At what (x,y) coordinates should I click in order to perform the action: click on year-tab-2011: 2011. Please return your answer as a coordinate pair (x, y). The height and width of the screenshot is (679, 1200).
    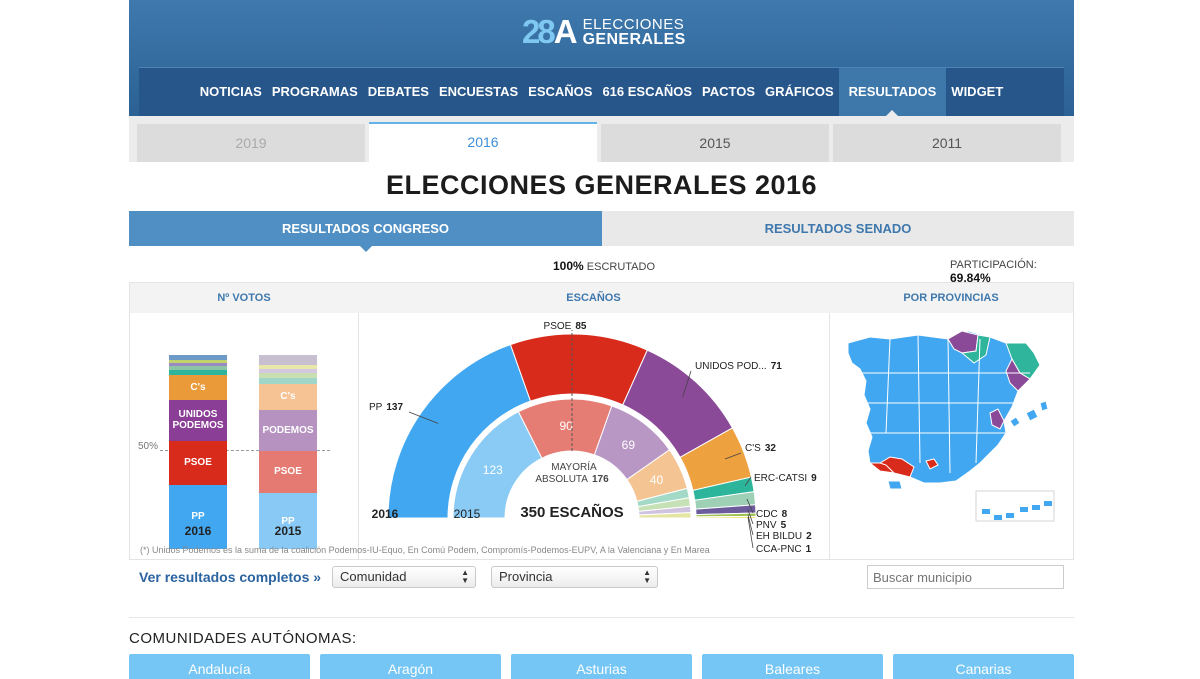
    Looking at the image, I should click on (947, 143).